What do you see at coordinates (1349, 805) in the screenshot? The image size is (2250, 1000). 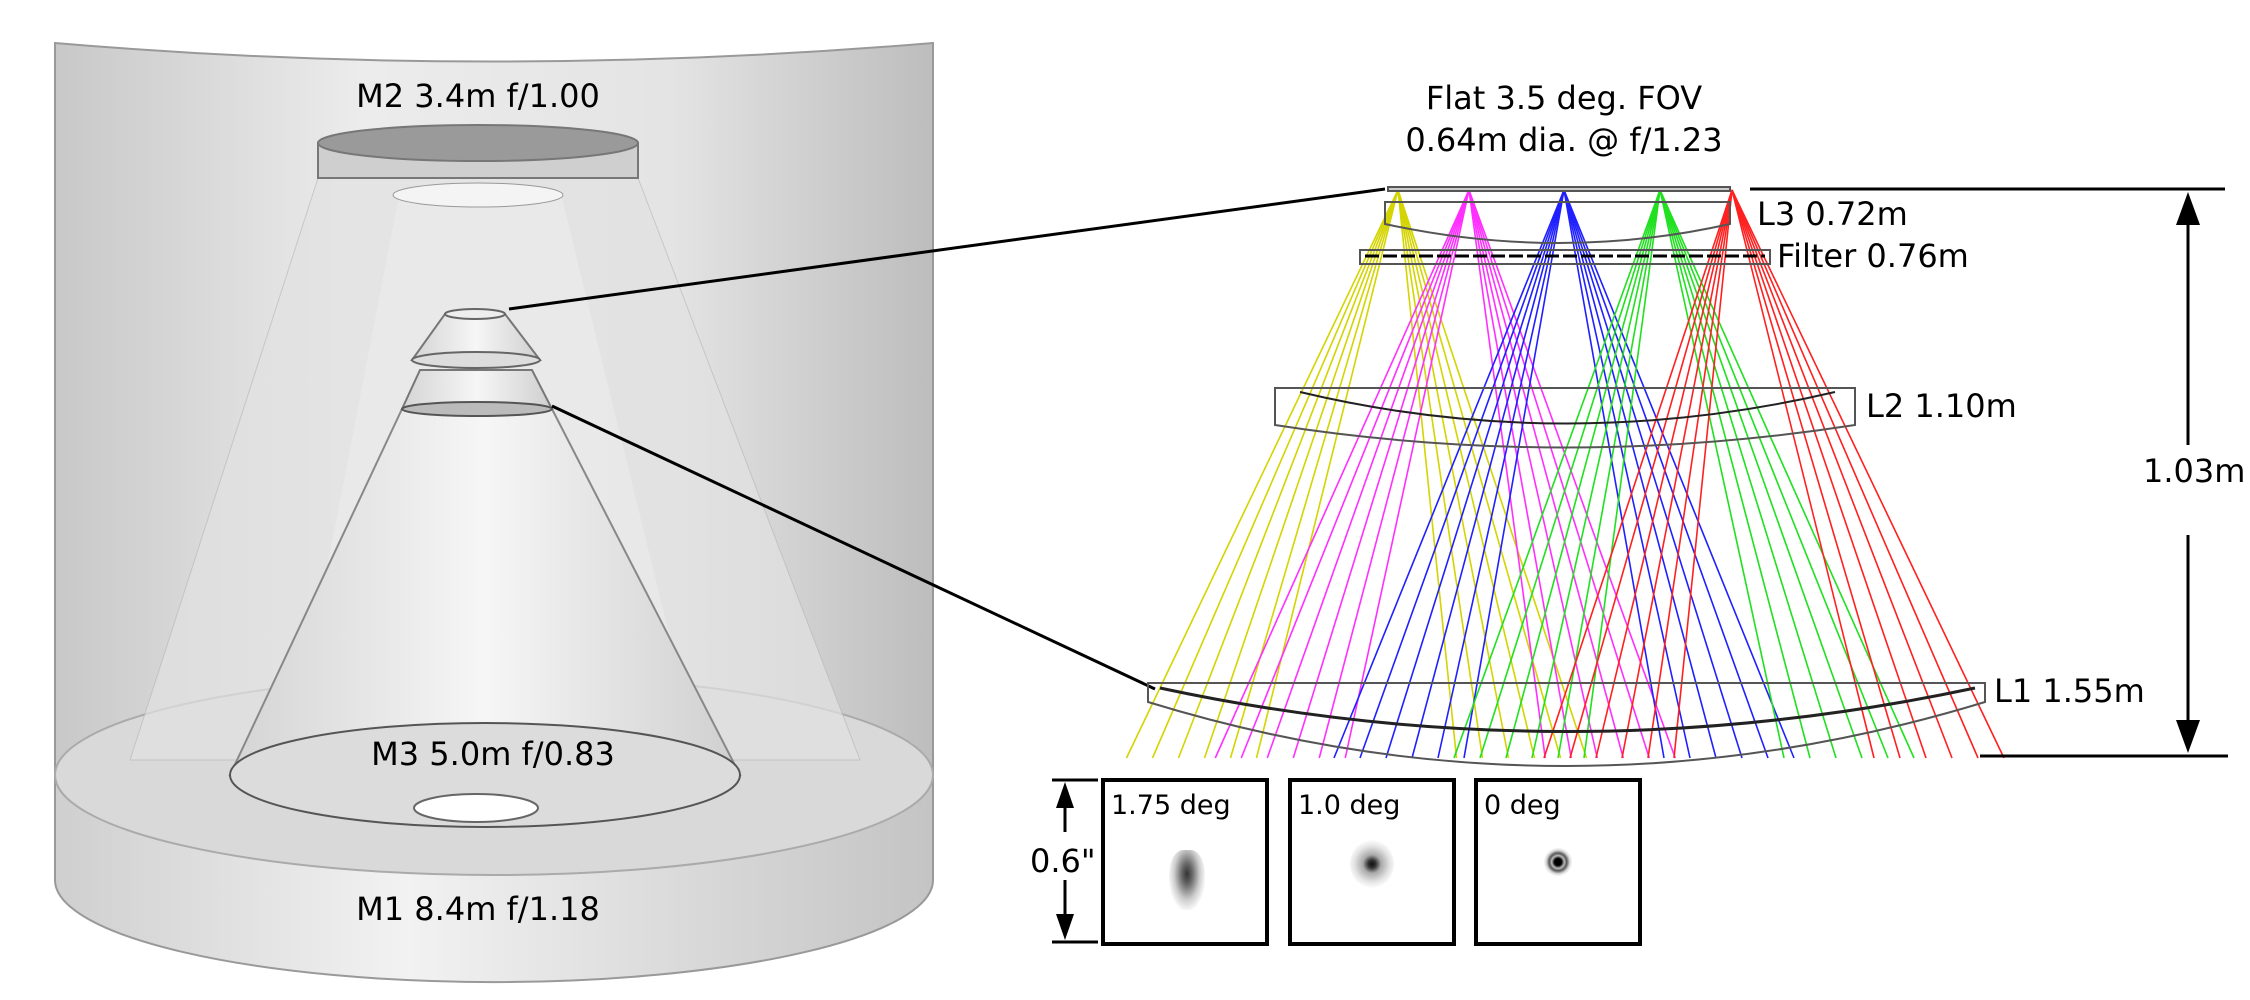 I see `psf-panel-label: 1.0 deg` at bounding box center [1349, 805].